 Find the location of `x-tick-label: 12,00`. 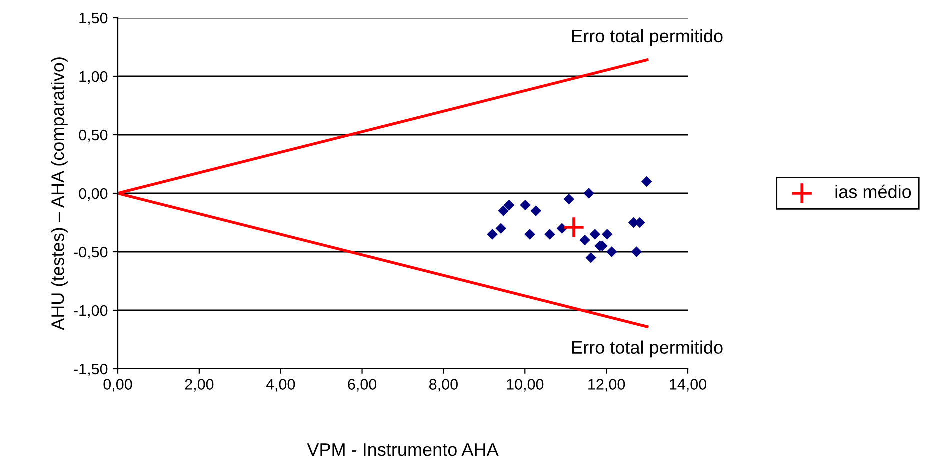

x-tick-label: 12,00 is located at coordinates (607, 385).